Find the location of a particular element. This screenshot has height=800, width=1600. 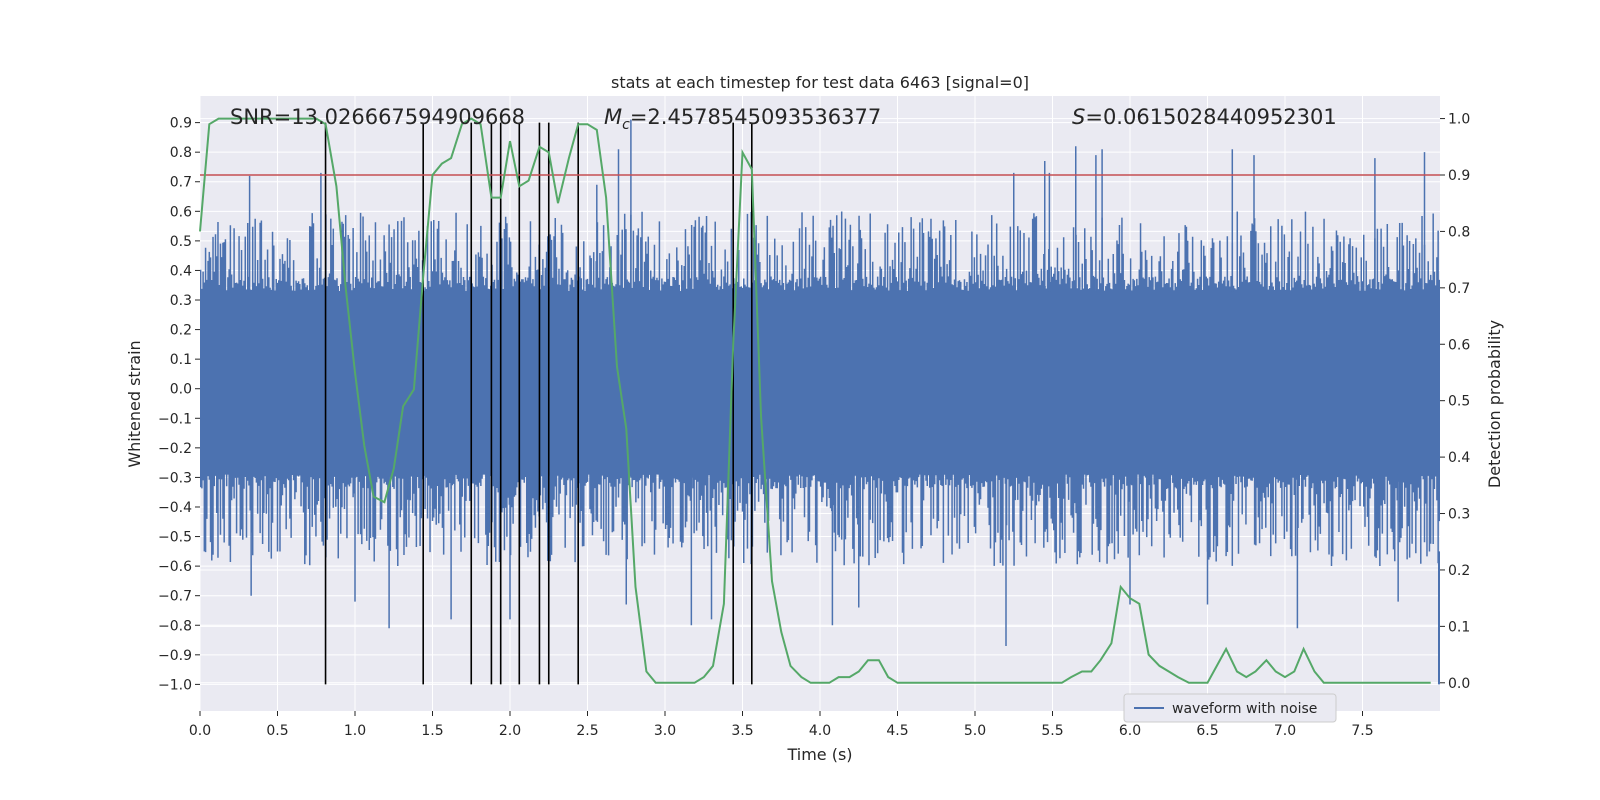

s-symbol: S is located at coordinates (1078, 117).